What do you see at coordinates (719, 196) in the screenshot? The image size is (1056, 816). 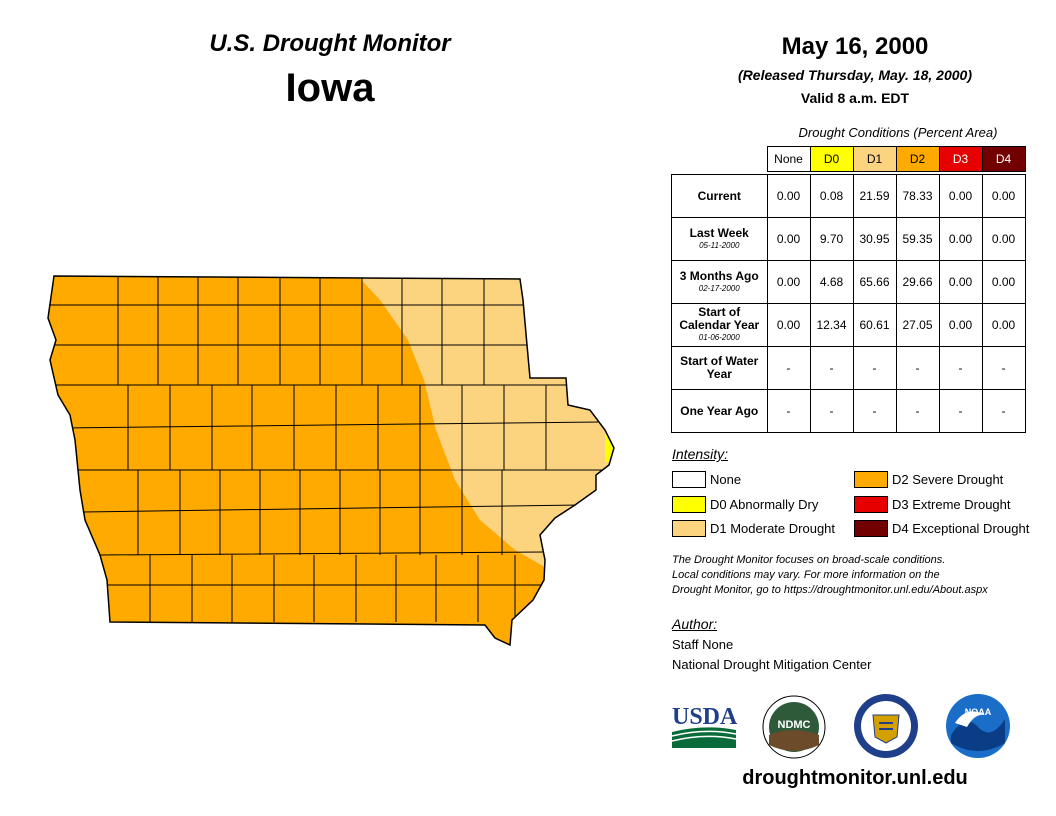 I see `row-label: Current` at bounding box center [719, 196].